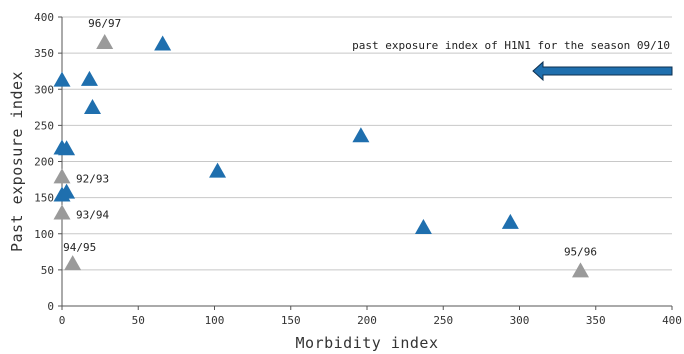 Image resolution: width=684 pixels, height=354 pixels. I want to click on y-tick-label: 0, so click(50, 306).